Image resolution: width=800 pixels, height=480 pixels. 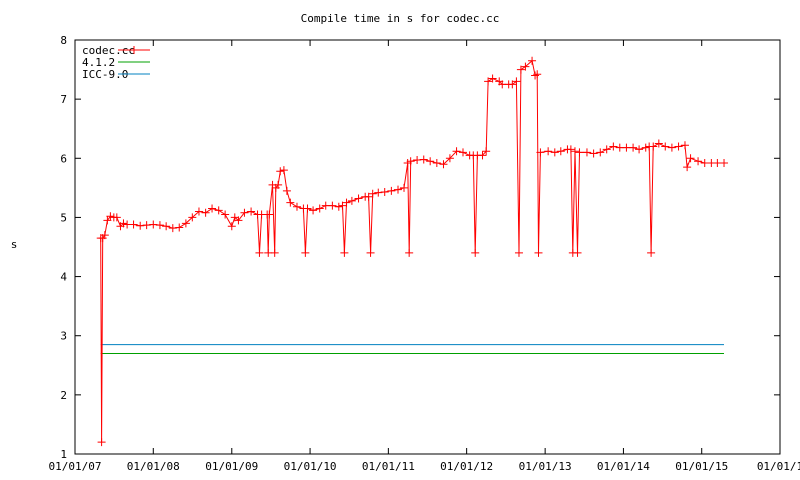 What do you see at coordinates (388, 466) in the screenshot?
I see `x-tick-label: 01/01/11` at bounding box center [388, 466].